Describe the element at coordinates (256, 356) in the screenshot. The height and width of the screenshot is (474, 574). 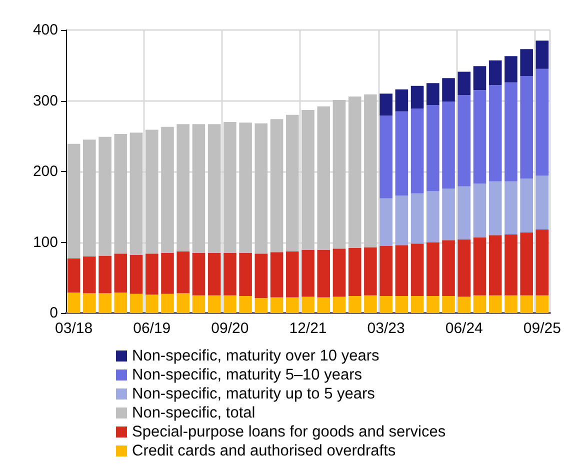
I see `legend-label: Non-specific, maturity over 10 years` at that location.